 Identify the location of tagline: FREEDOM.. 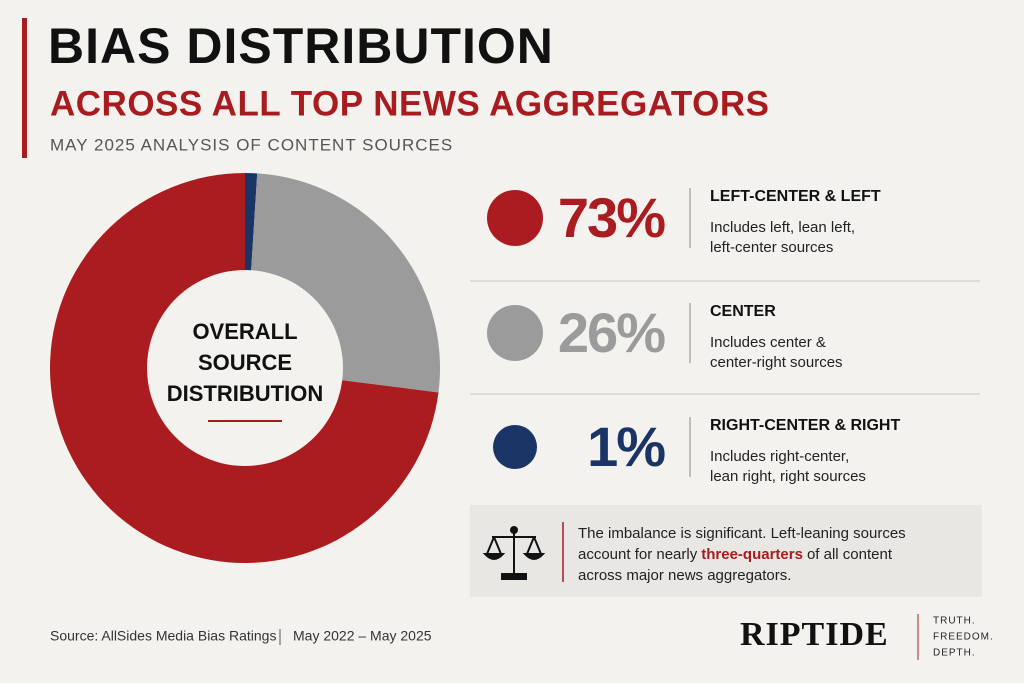
(963, 637).